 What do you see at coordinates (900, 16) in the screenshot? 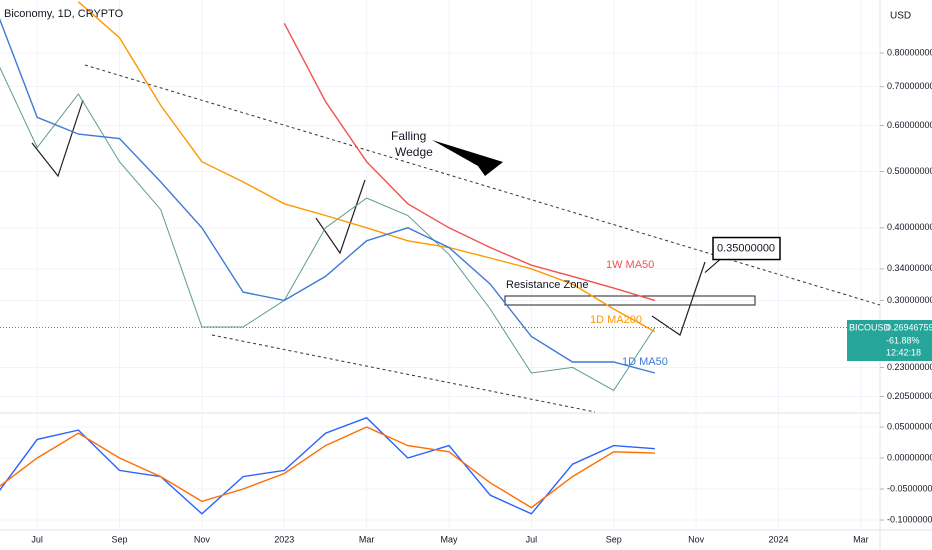
I see `currency: USD` at bounding box center [900, 16].